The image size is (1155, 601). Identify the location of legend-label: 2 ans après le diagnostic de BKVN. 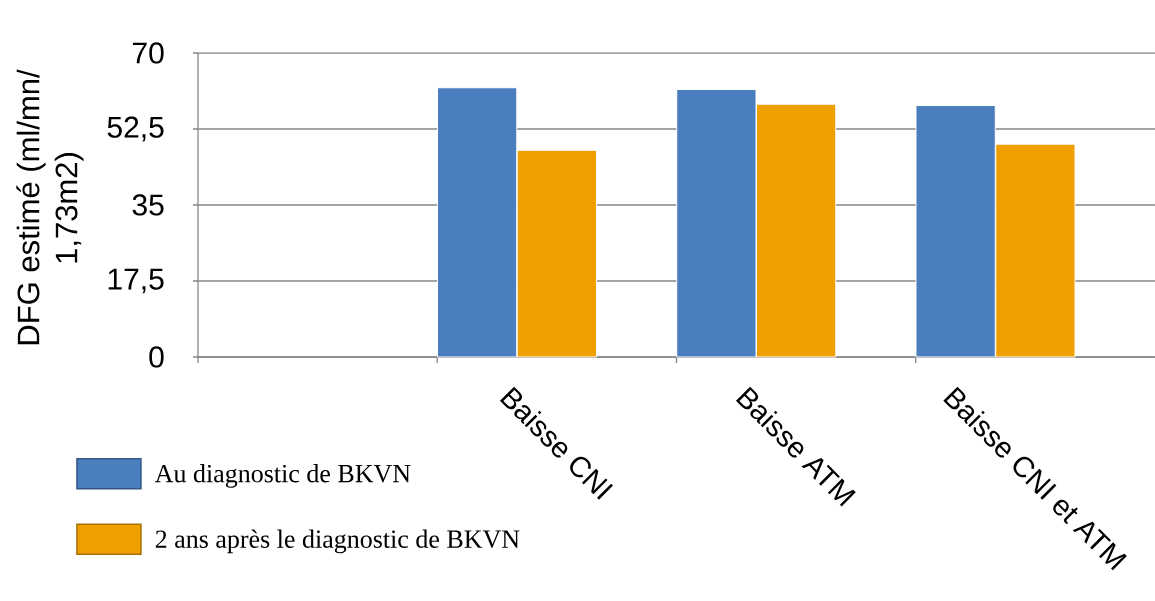
(337, 541).